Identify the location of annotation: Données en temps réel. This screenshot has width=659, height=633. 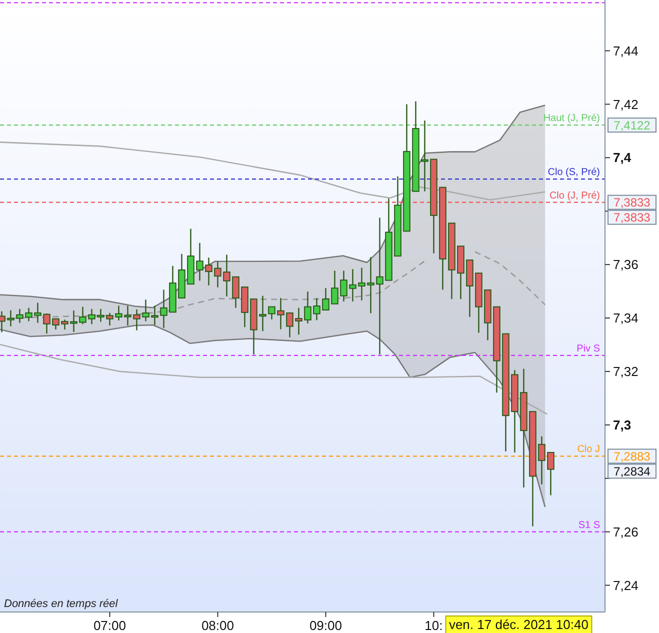
(61, 604).